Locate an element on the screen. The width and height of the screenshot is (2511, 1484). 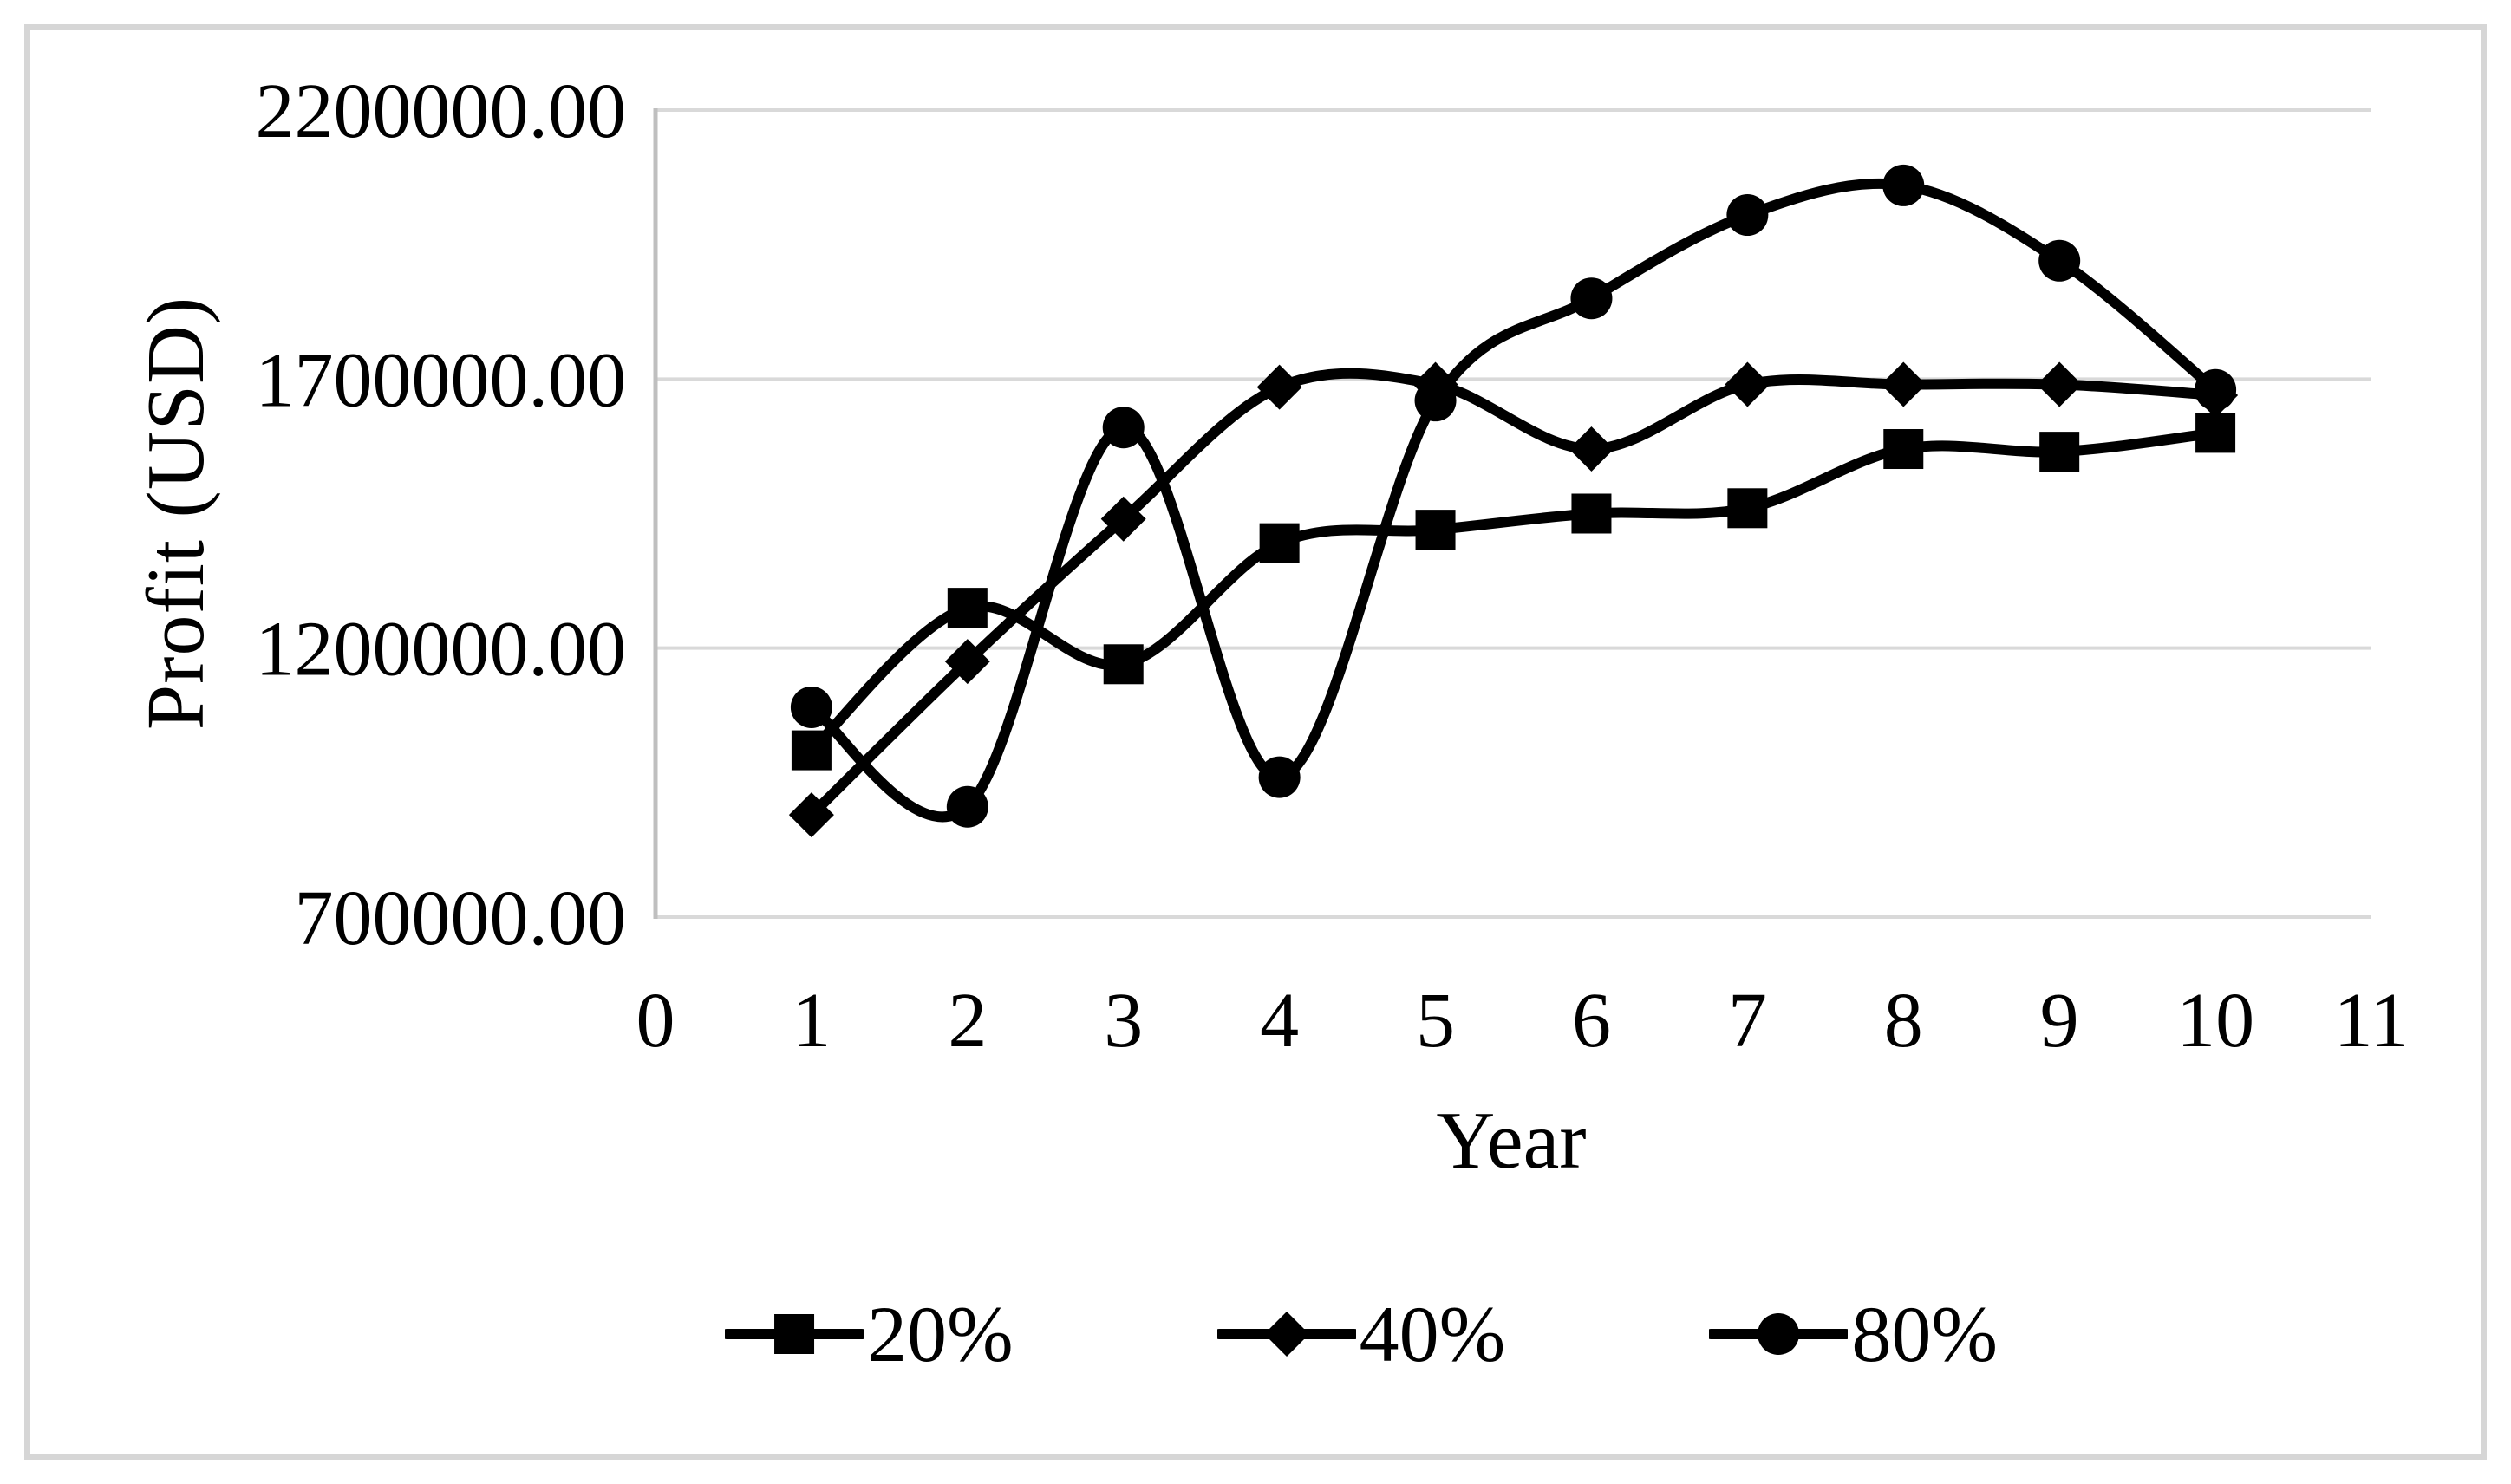
x-axis-title: Year is located at coordinates (1511, 1141).